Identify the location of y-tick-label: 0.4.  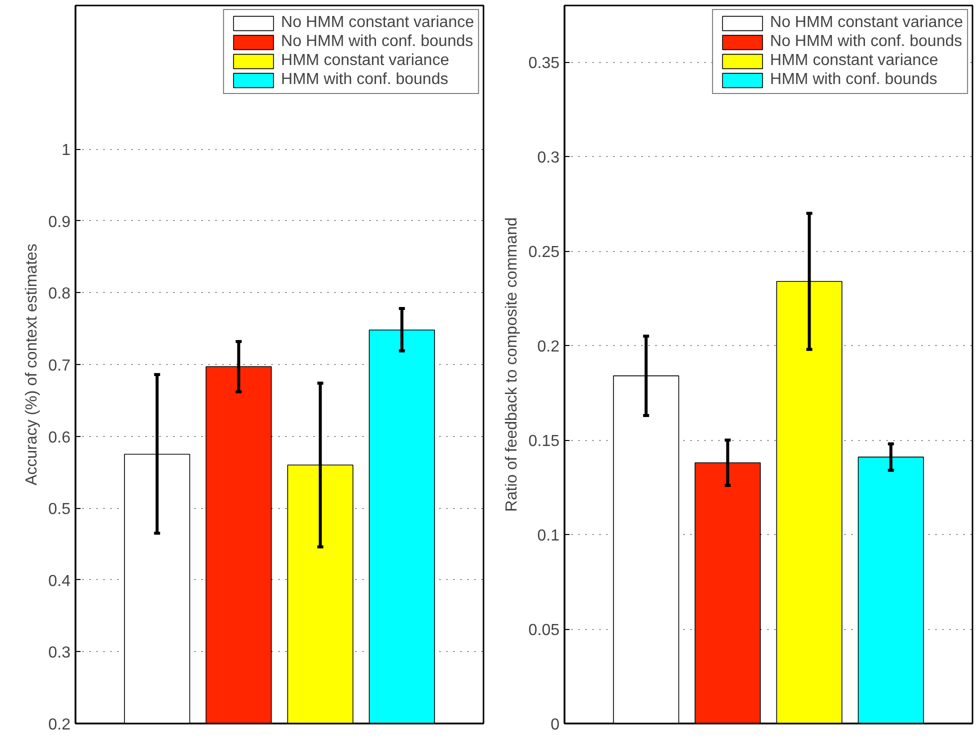
(59, 581).